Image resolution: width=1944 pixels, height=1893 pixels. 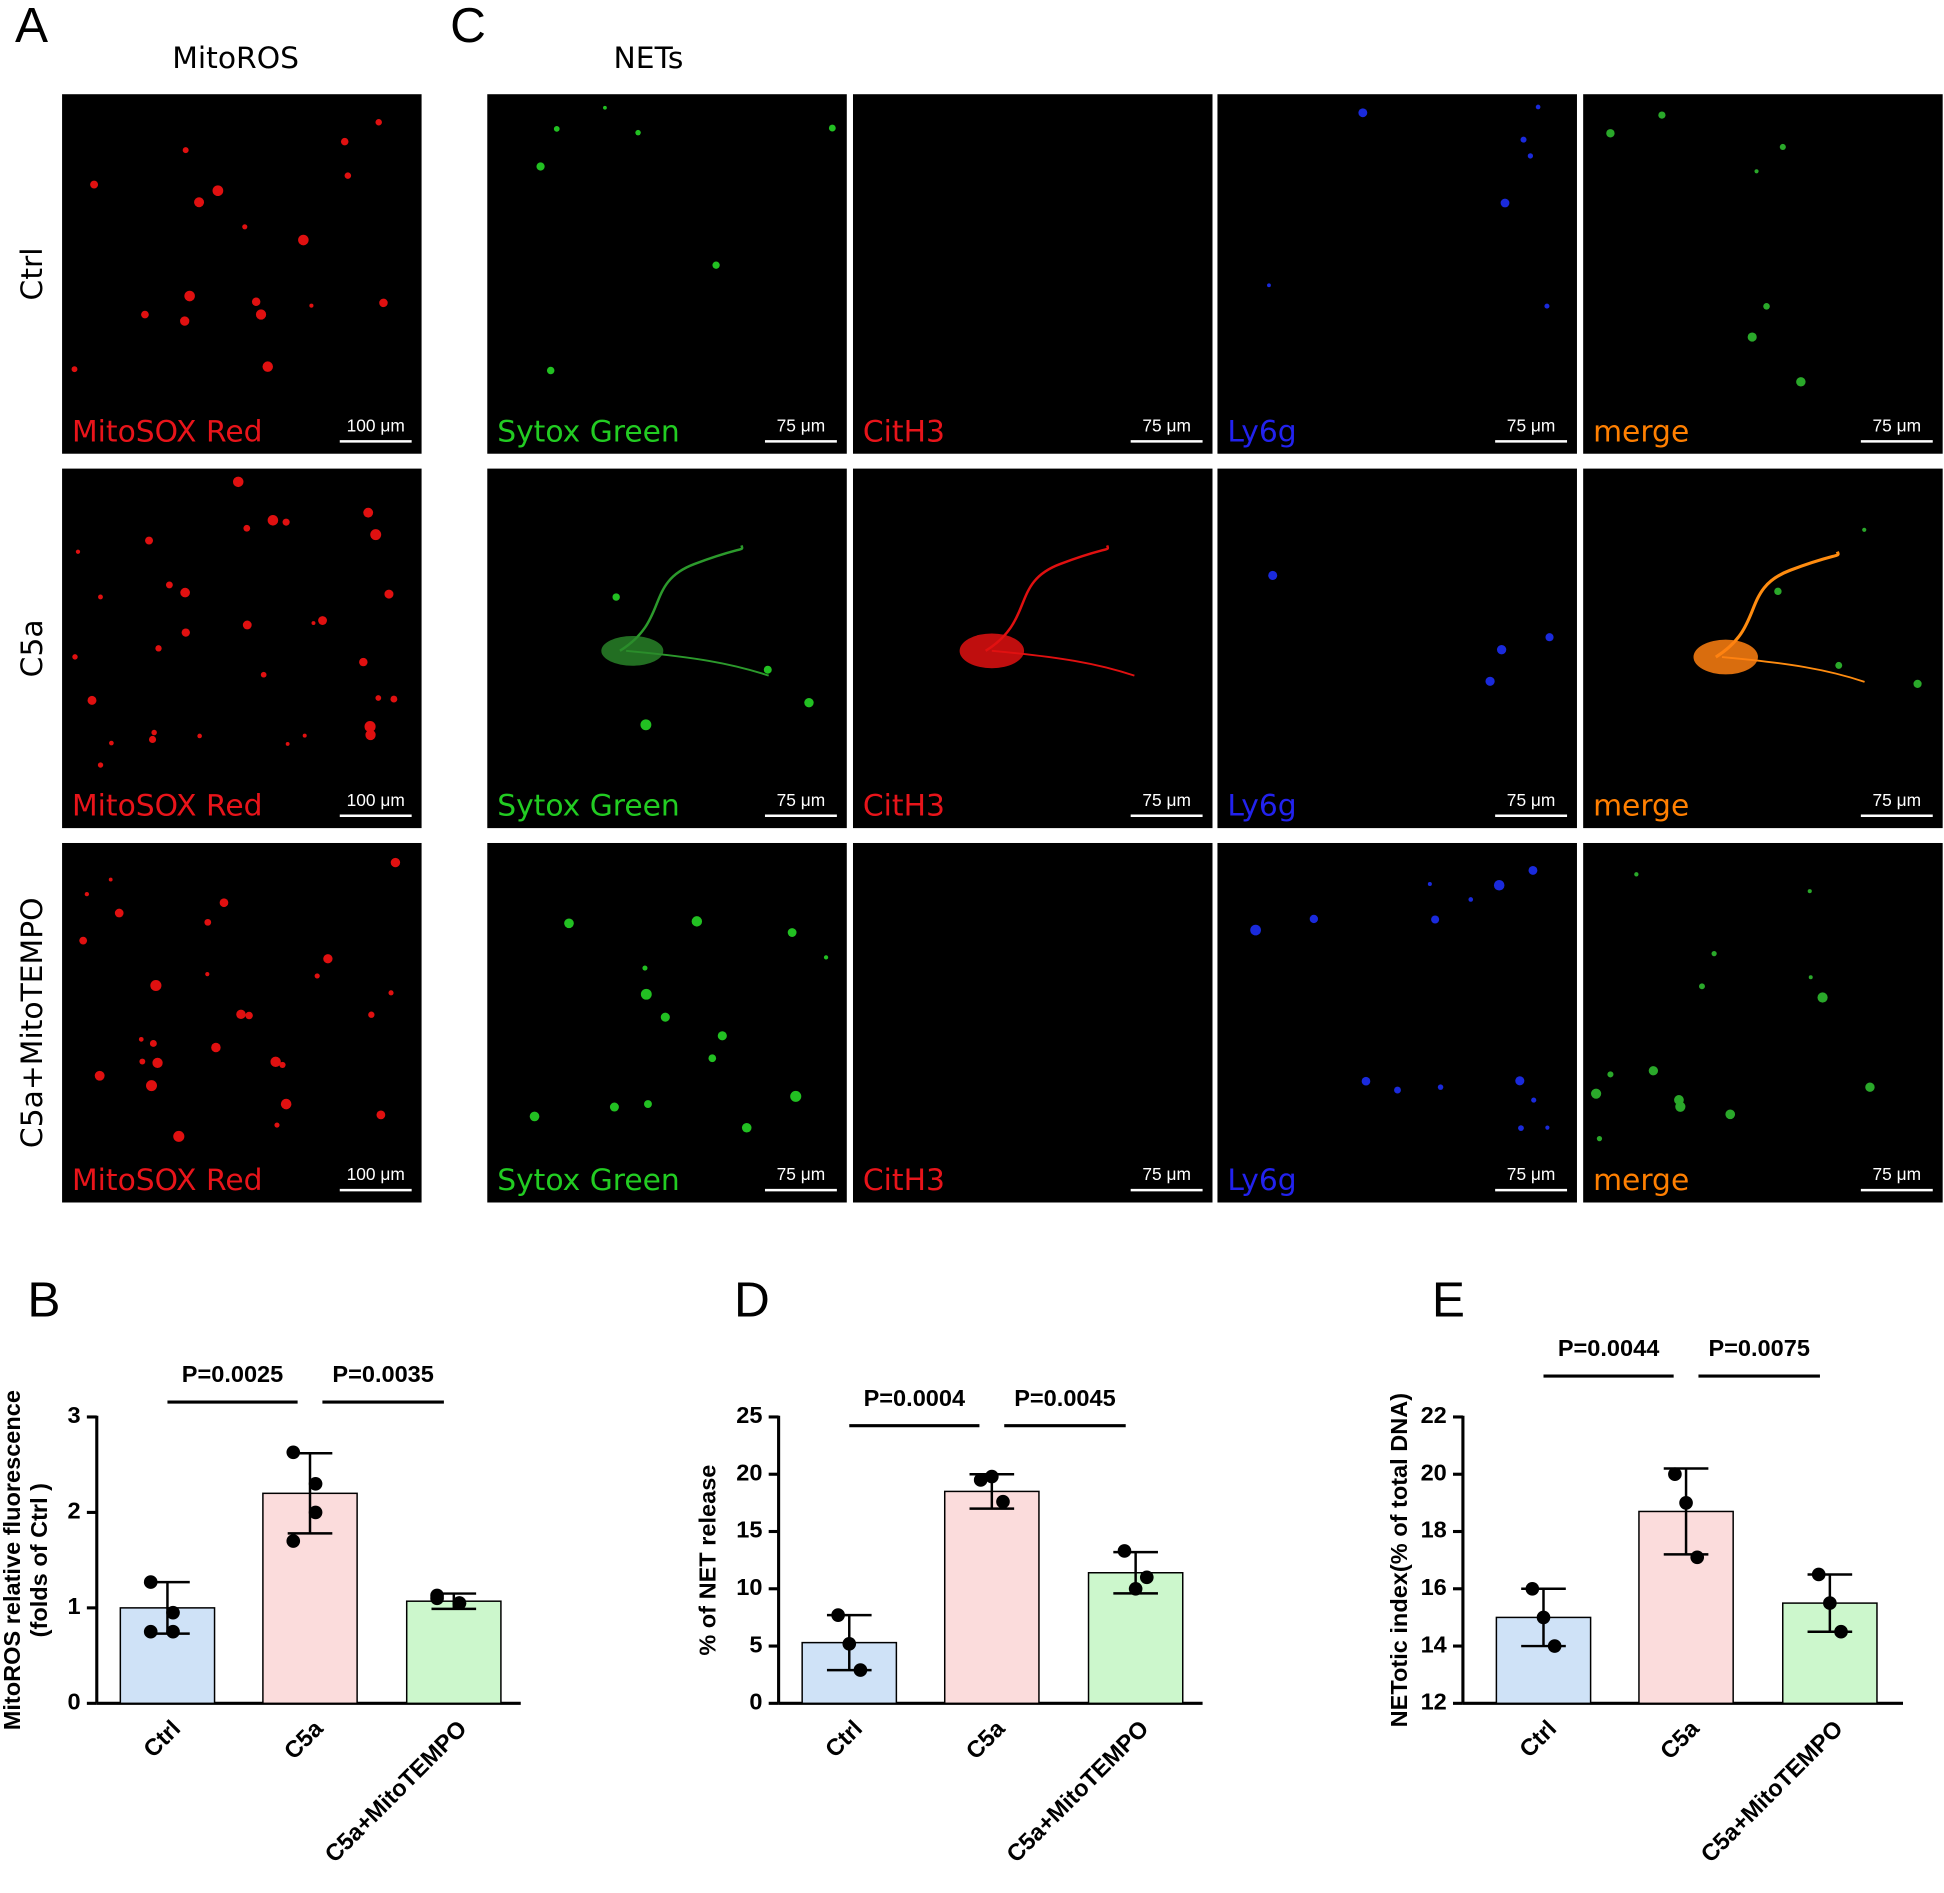 What do you see at coordinates (1725, 657) in the screenshot?
I see `net-blob` at bounding box center [1725, 657].